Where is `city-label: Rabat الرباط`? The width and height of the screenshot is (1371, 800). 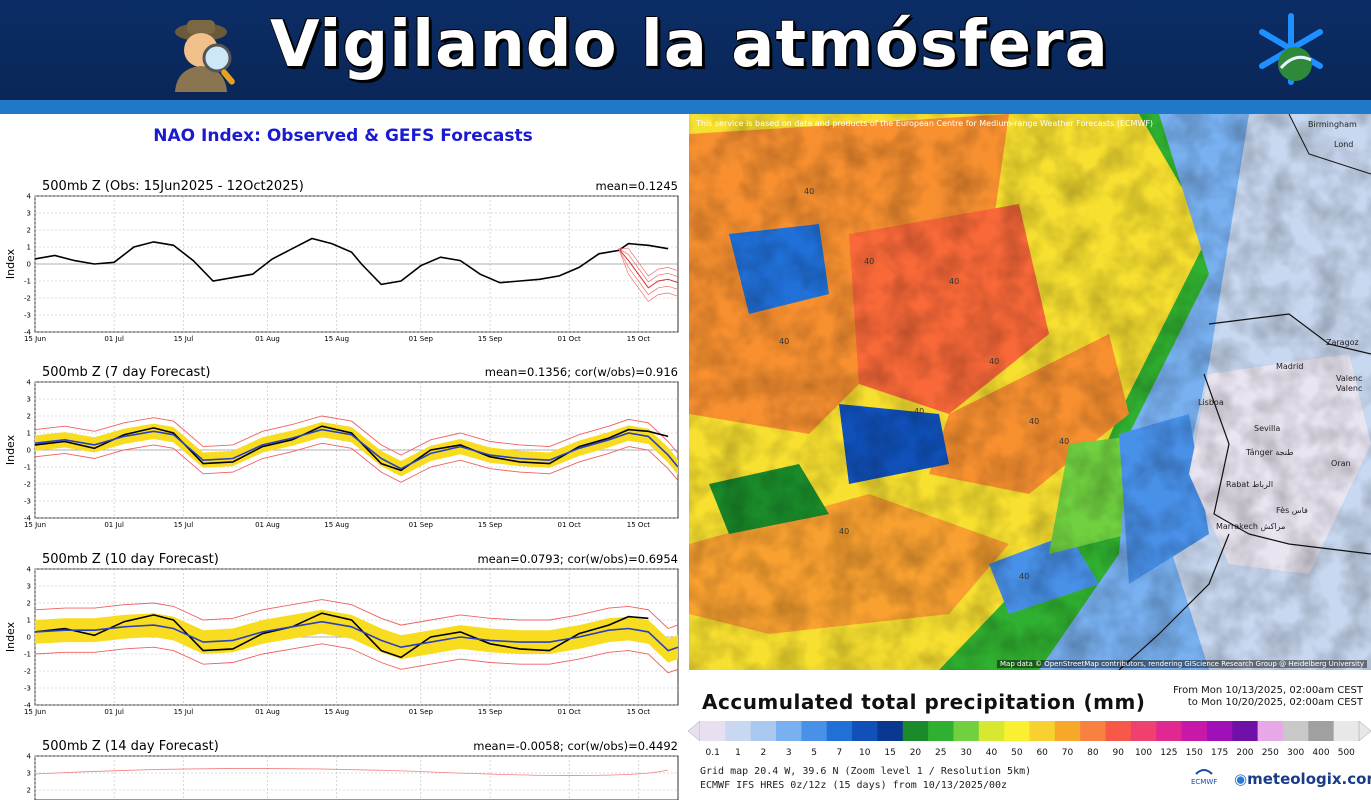 city-label: Rabat الرباط is located at coordinates (1250, 484).